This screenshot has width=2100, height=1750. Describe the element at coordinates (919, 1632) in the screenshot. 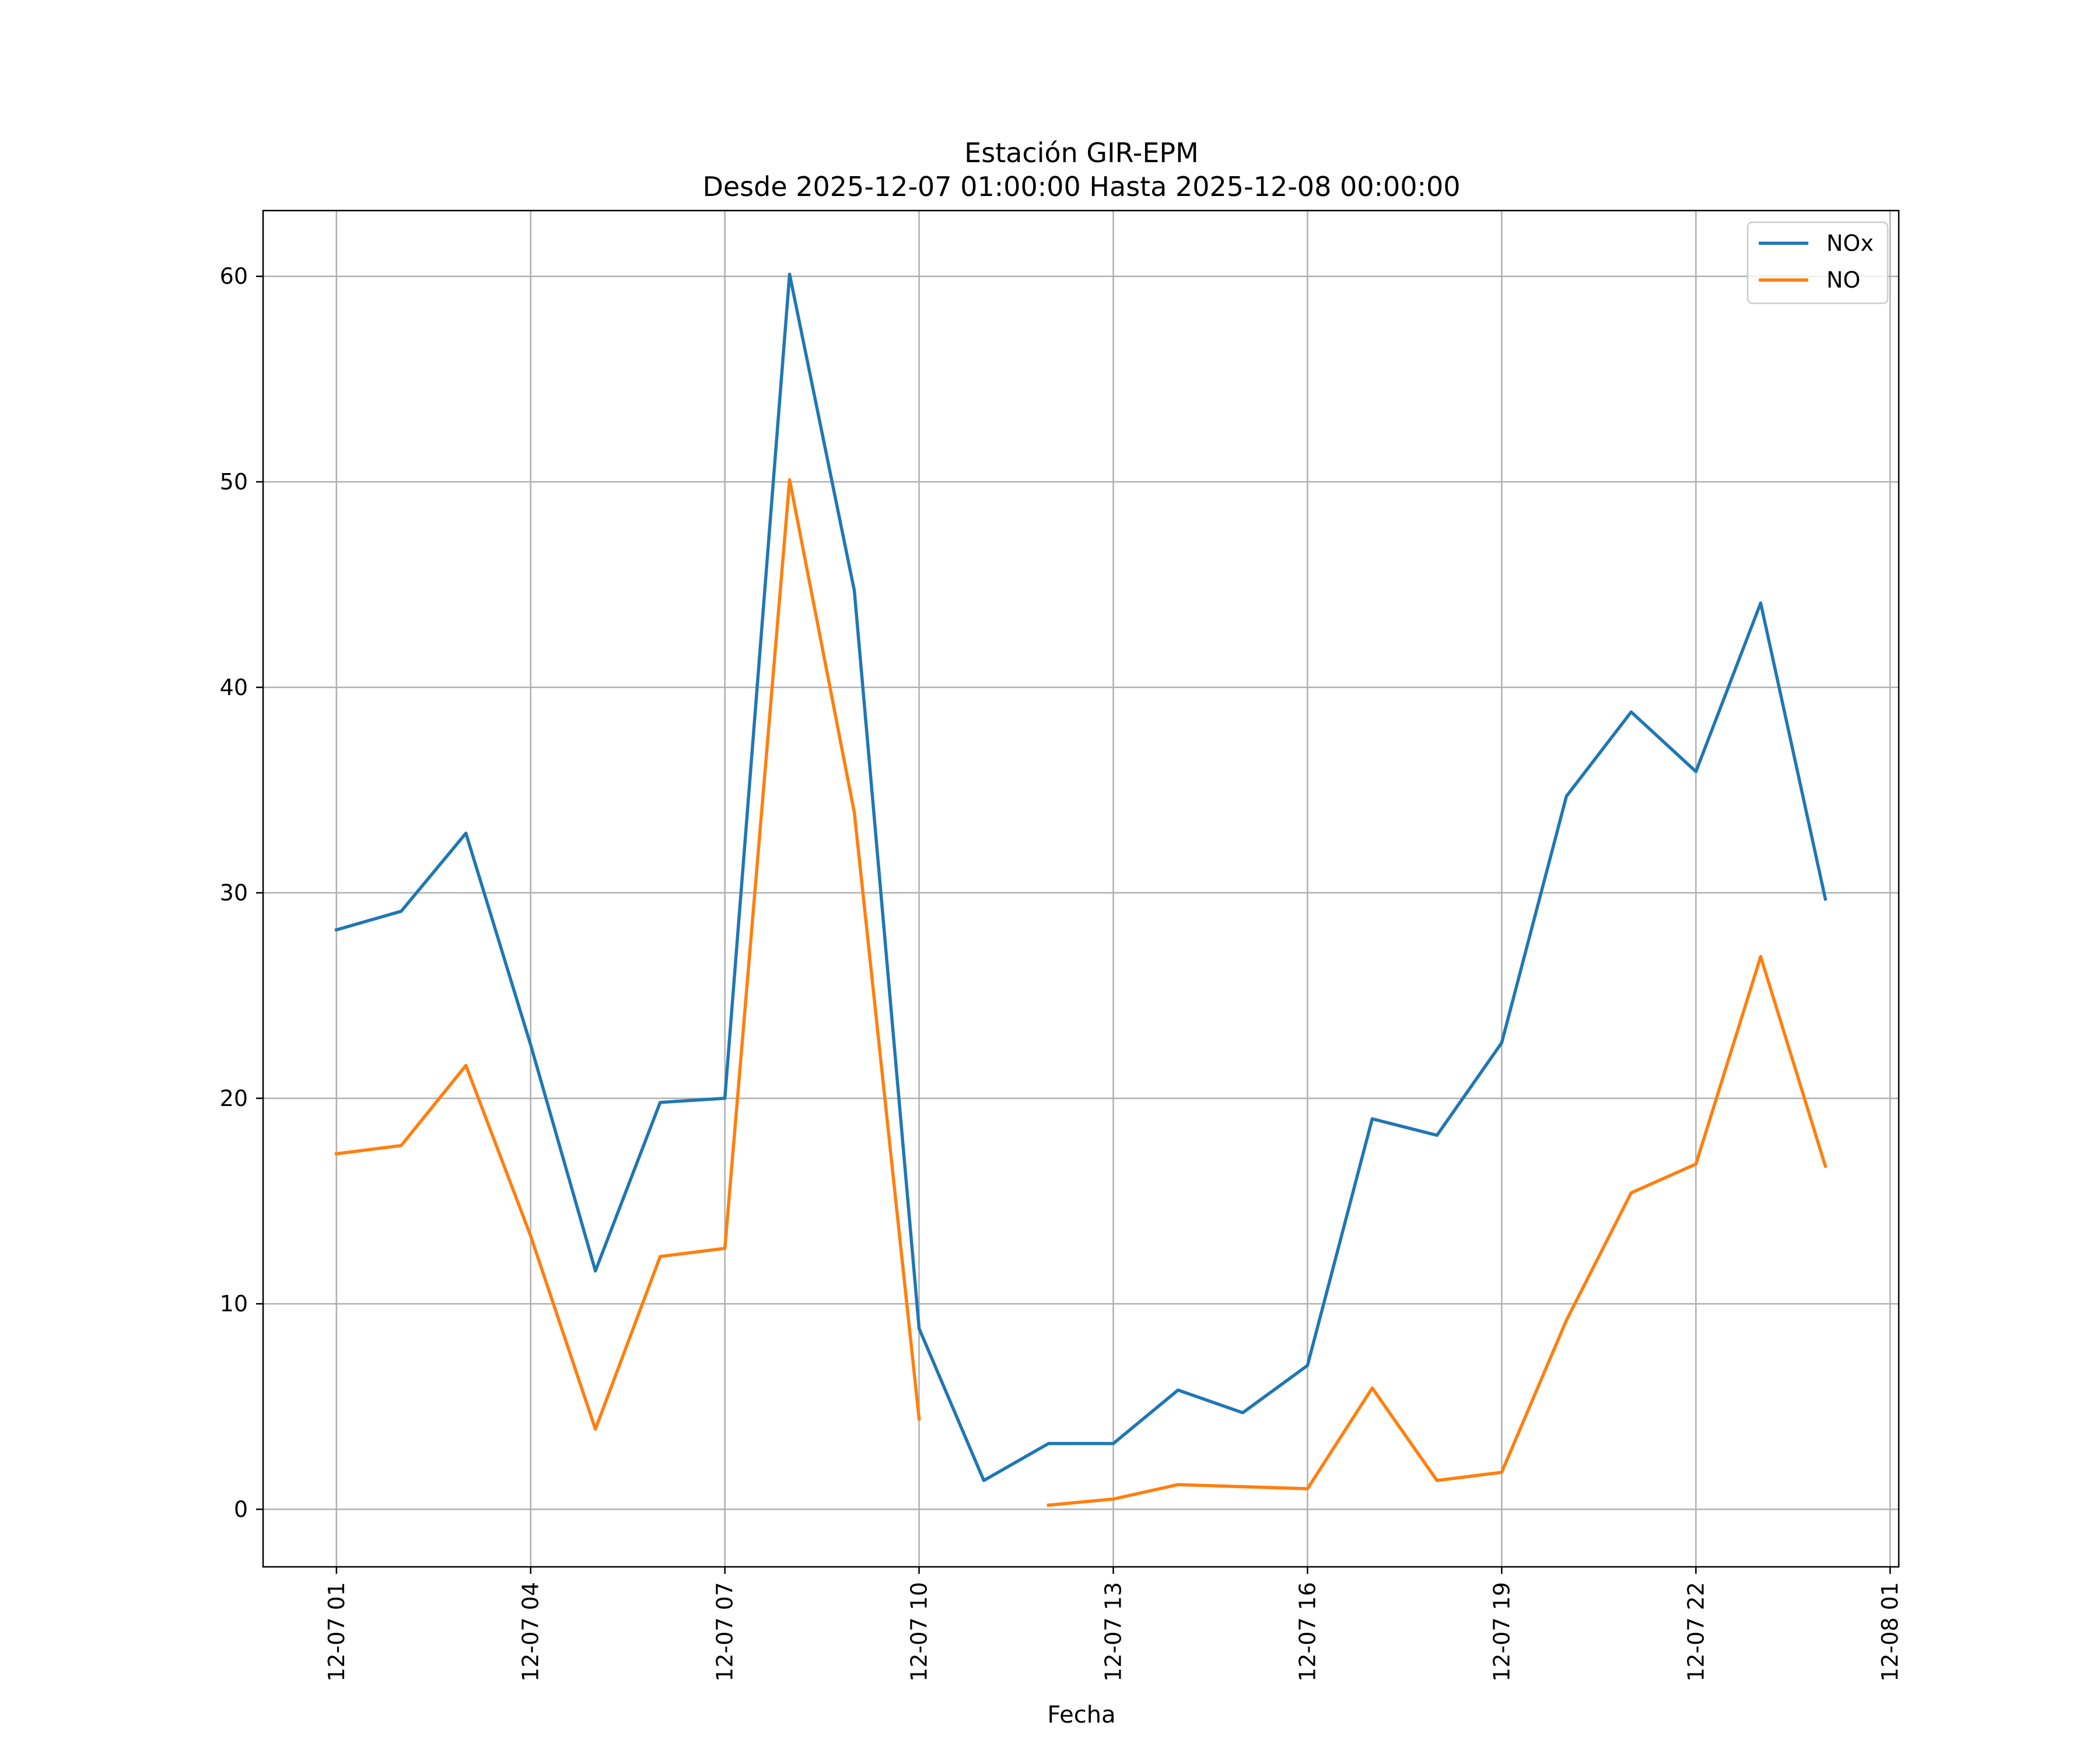

I see `x-tick-label: 12-07 10` at that location.